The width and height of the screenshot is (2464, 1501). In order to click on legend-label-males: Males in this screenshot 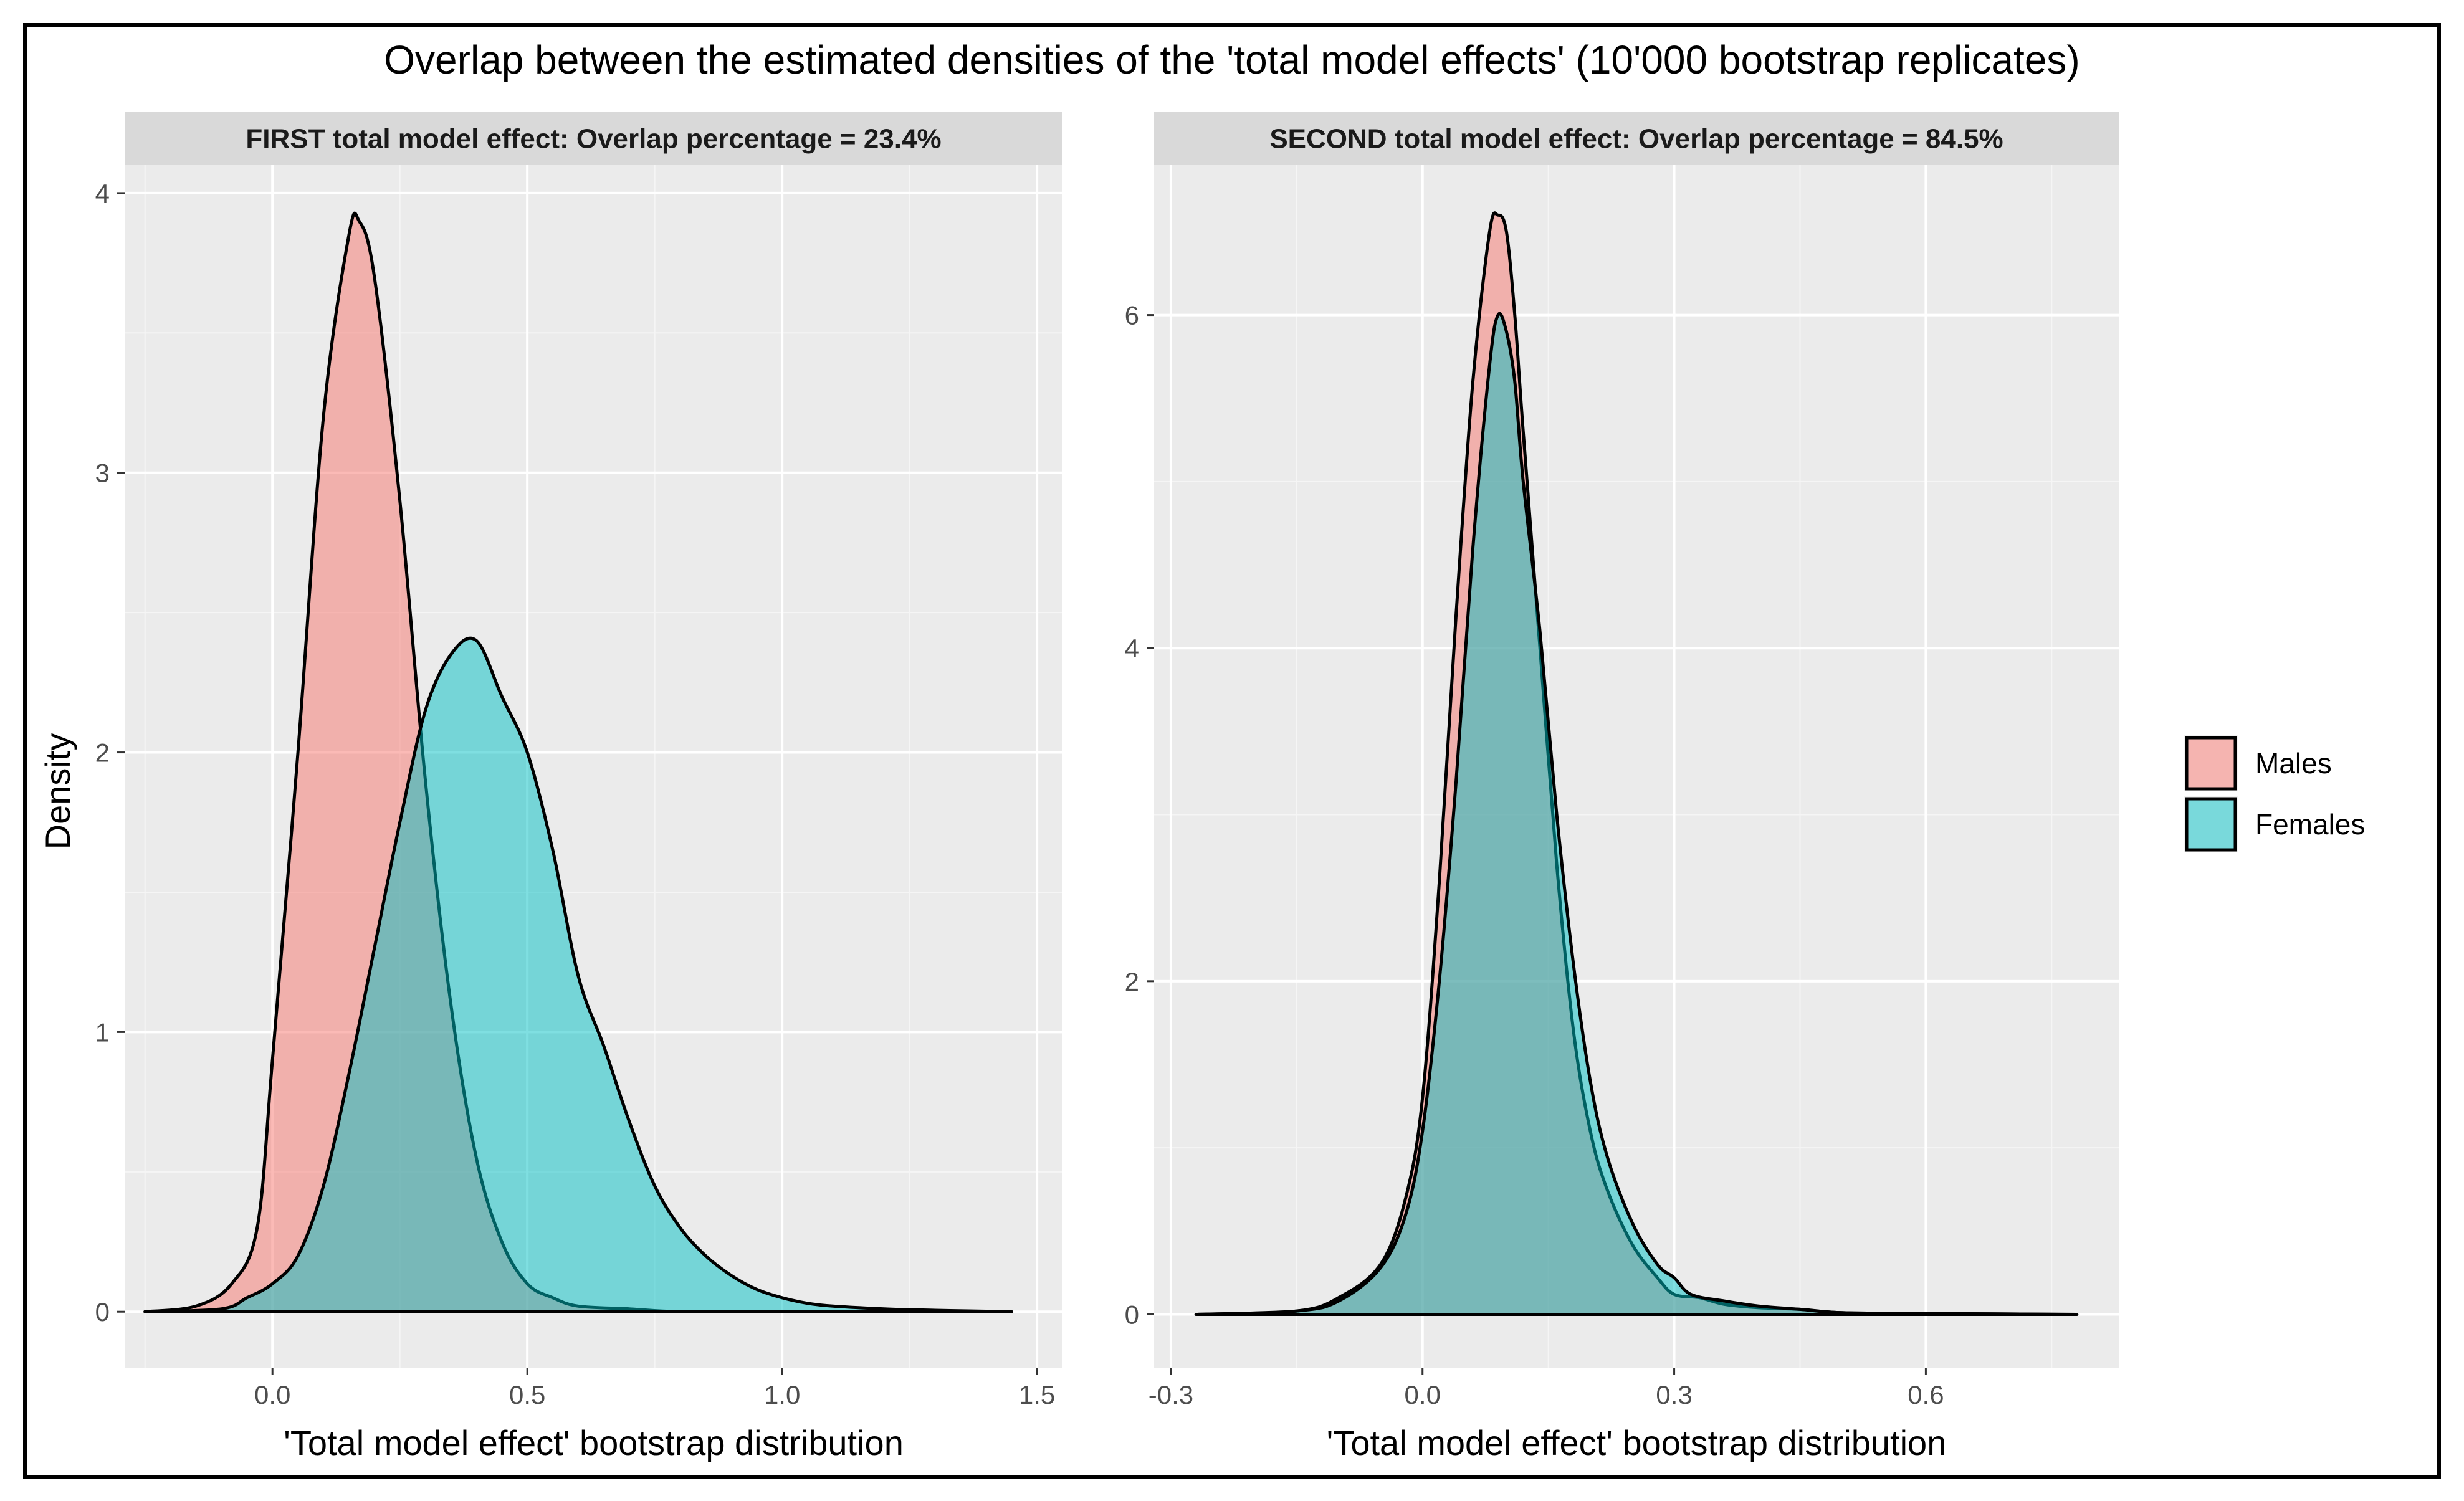, I will do `click(2293, 763)`.